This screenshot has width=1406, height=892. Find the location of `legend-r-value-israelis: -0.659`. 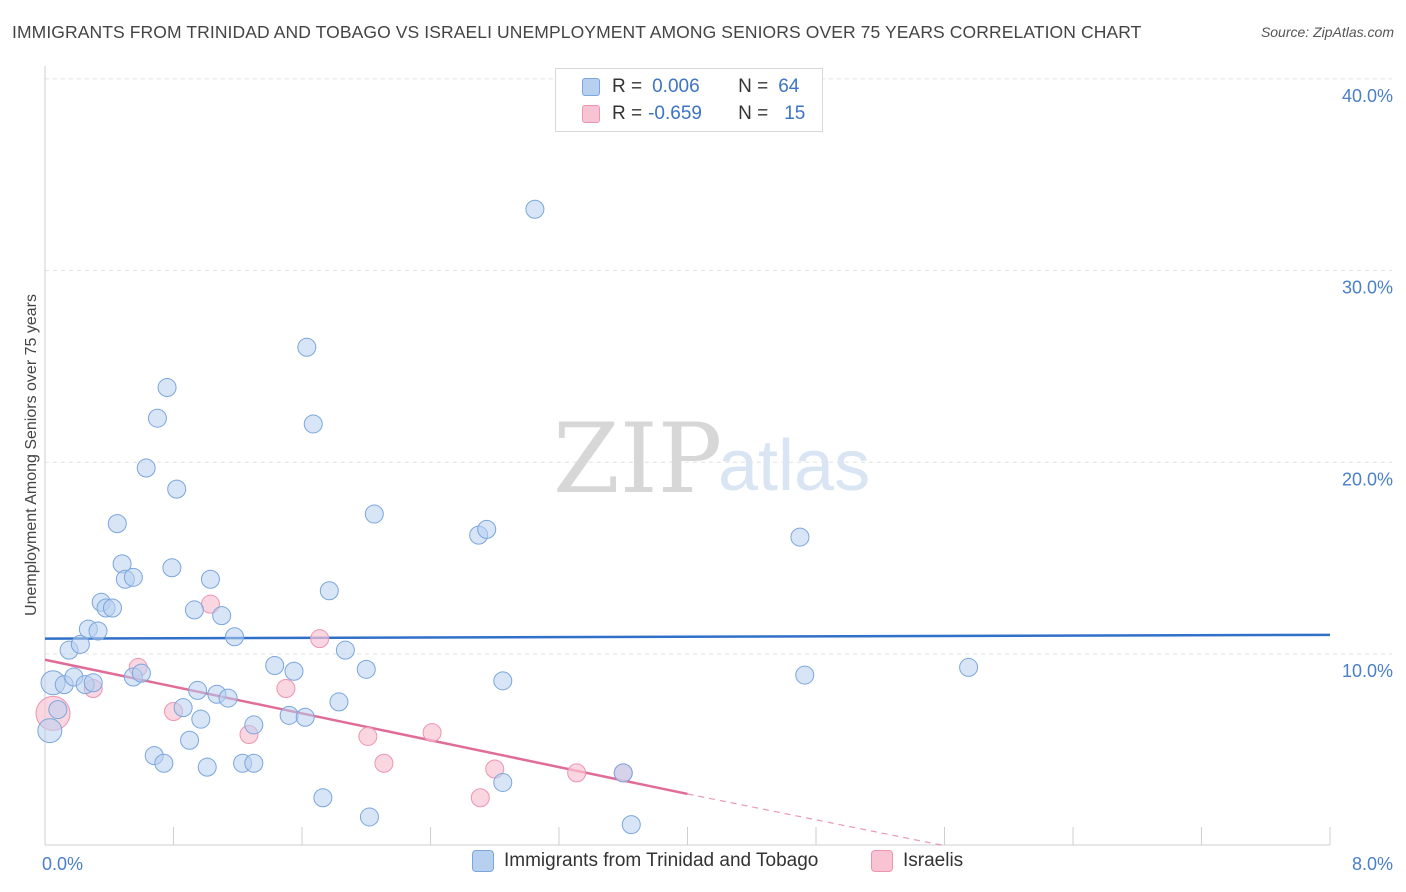

legend-r-value-israelis: -0.659 is located at coordinates (675, 113).